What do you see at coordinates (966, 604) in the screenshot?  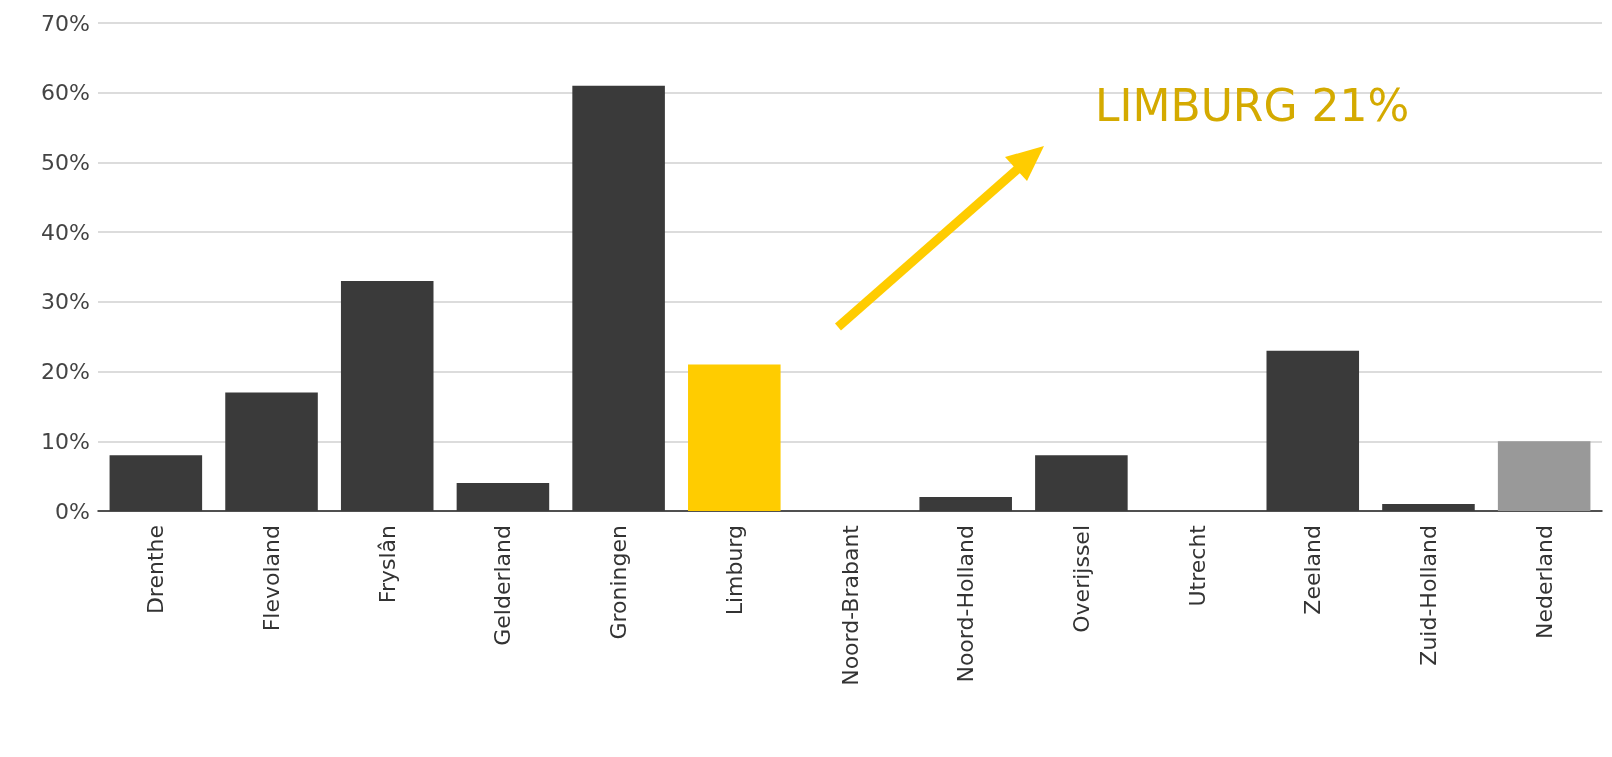 I see `x-tick-label: Noord-Holland` at bounding box center [966, 604].